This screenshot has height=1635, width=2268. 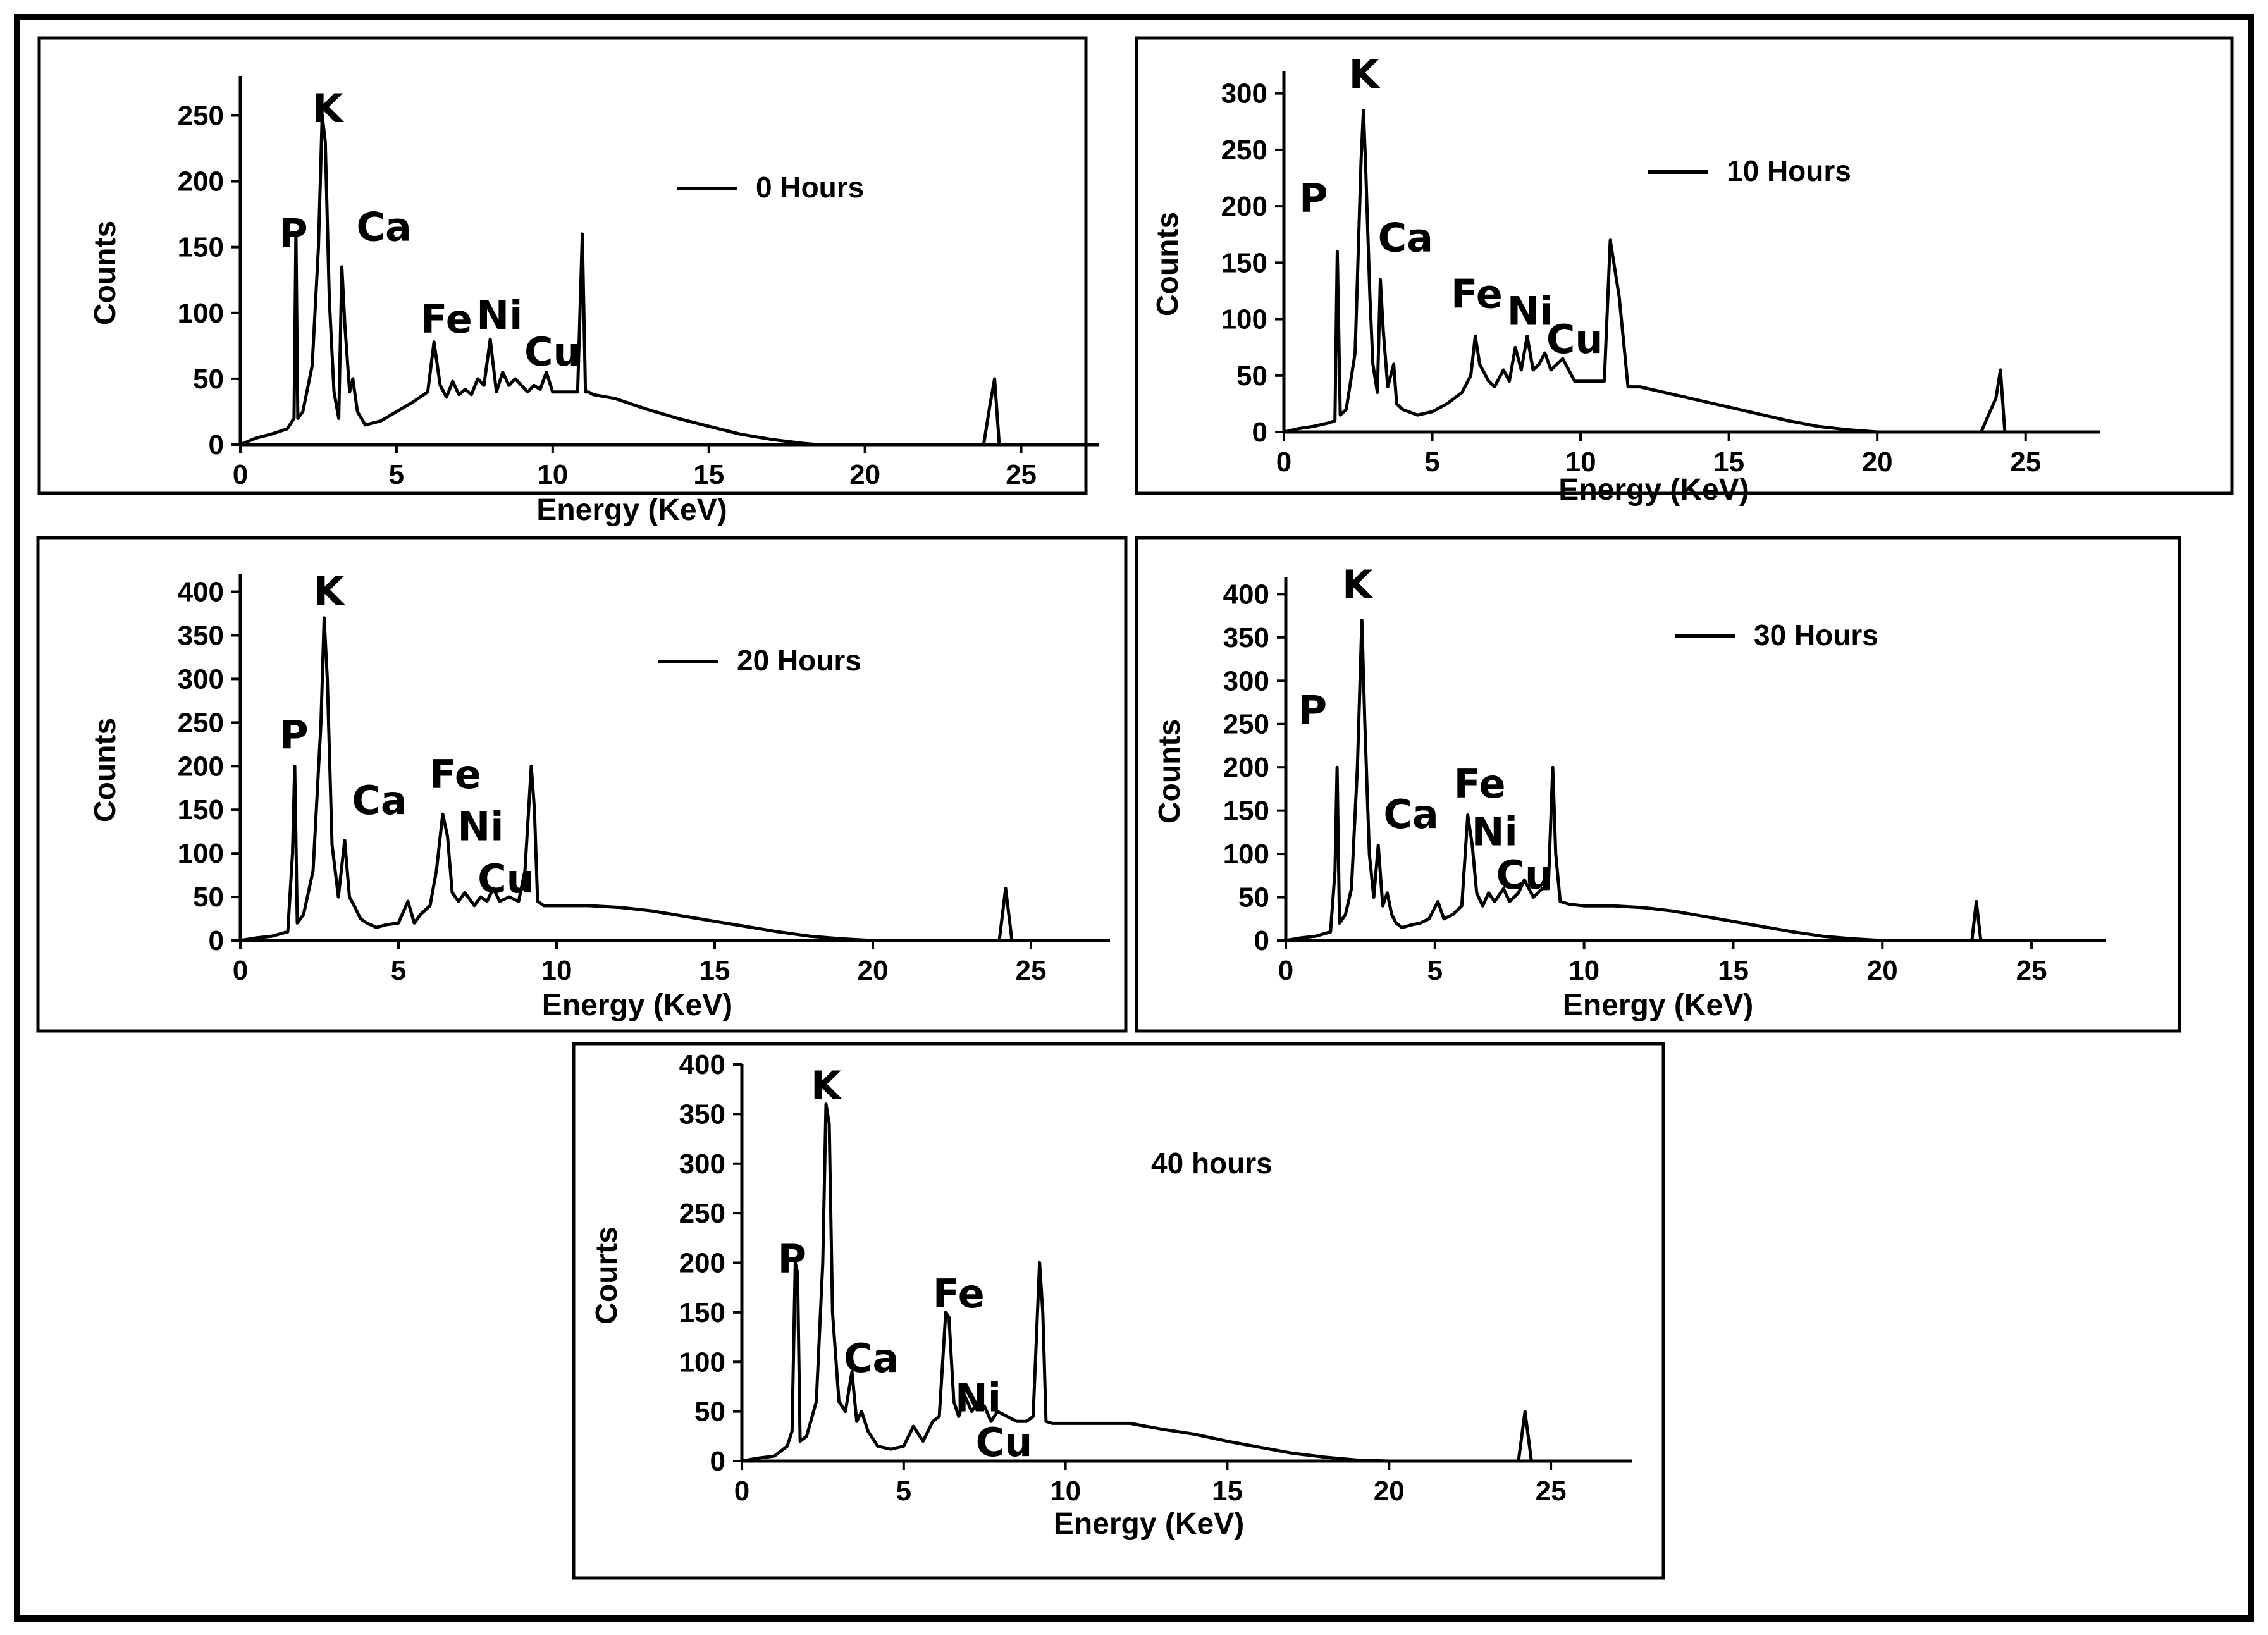 What do you see at coordinates (1816, 635) in the screenshot?
I see `legend-label: 30 Hours` at bounding box center [1816, 635].